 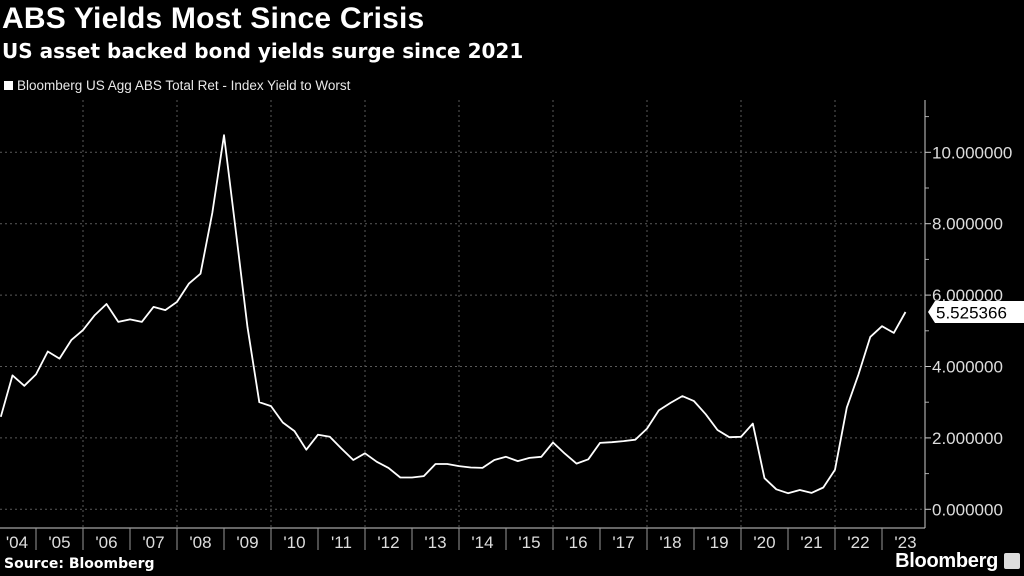 What do you see at coordinates (59, 542) in the screenshot?
I see `x-tick-label: '05` at bounding box center [59, 542].